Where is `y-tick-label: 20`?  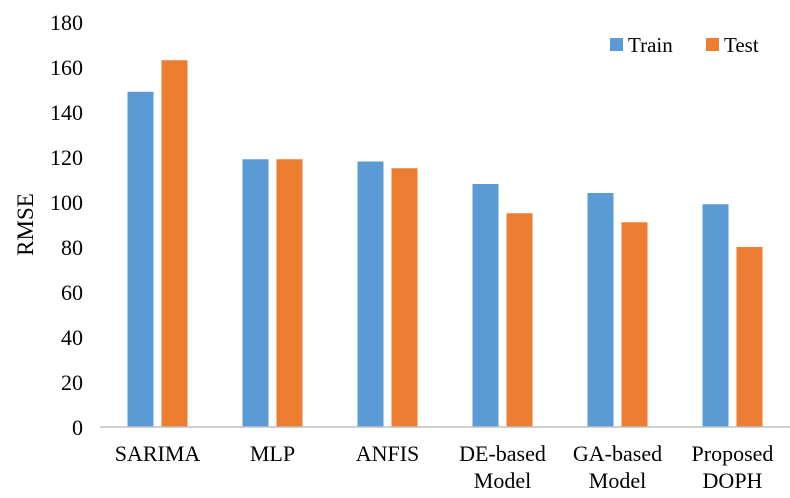
y-tick-label: 20 is located at coordinates (72, 382).